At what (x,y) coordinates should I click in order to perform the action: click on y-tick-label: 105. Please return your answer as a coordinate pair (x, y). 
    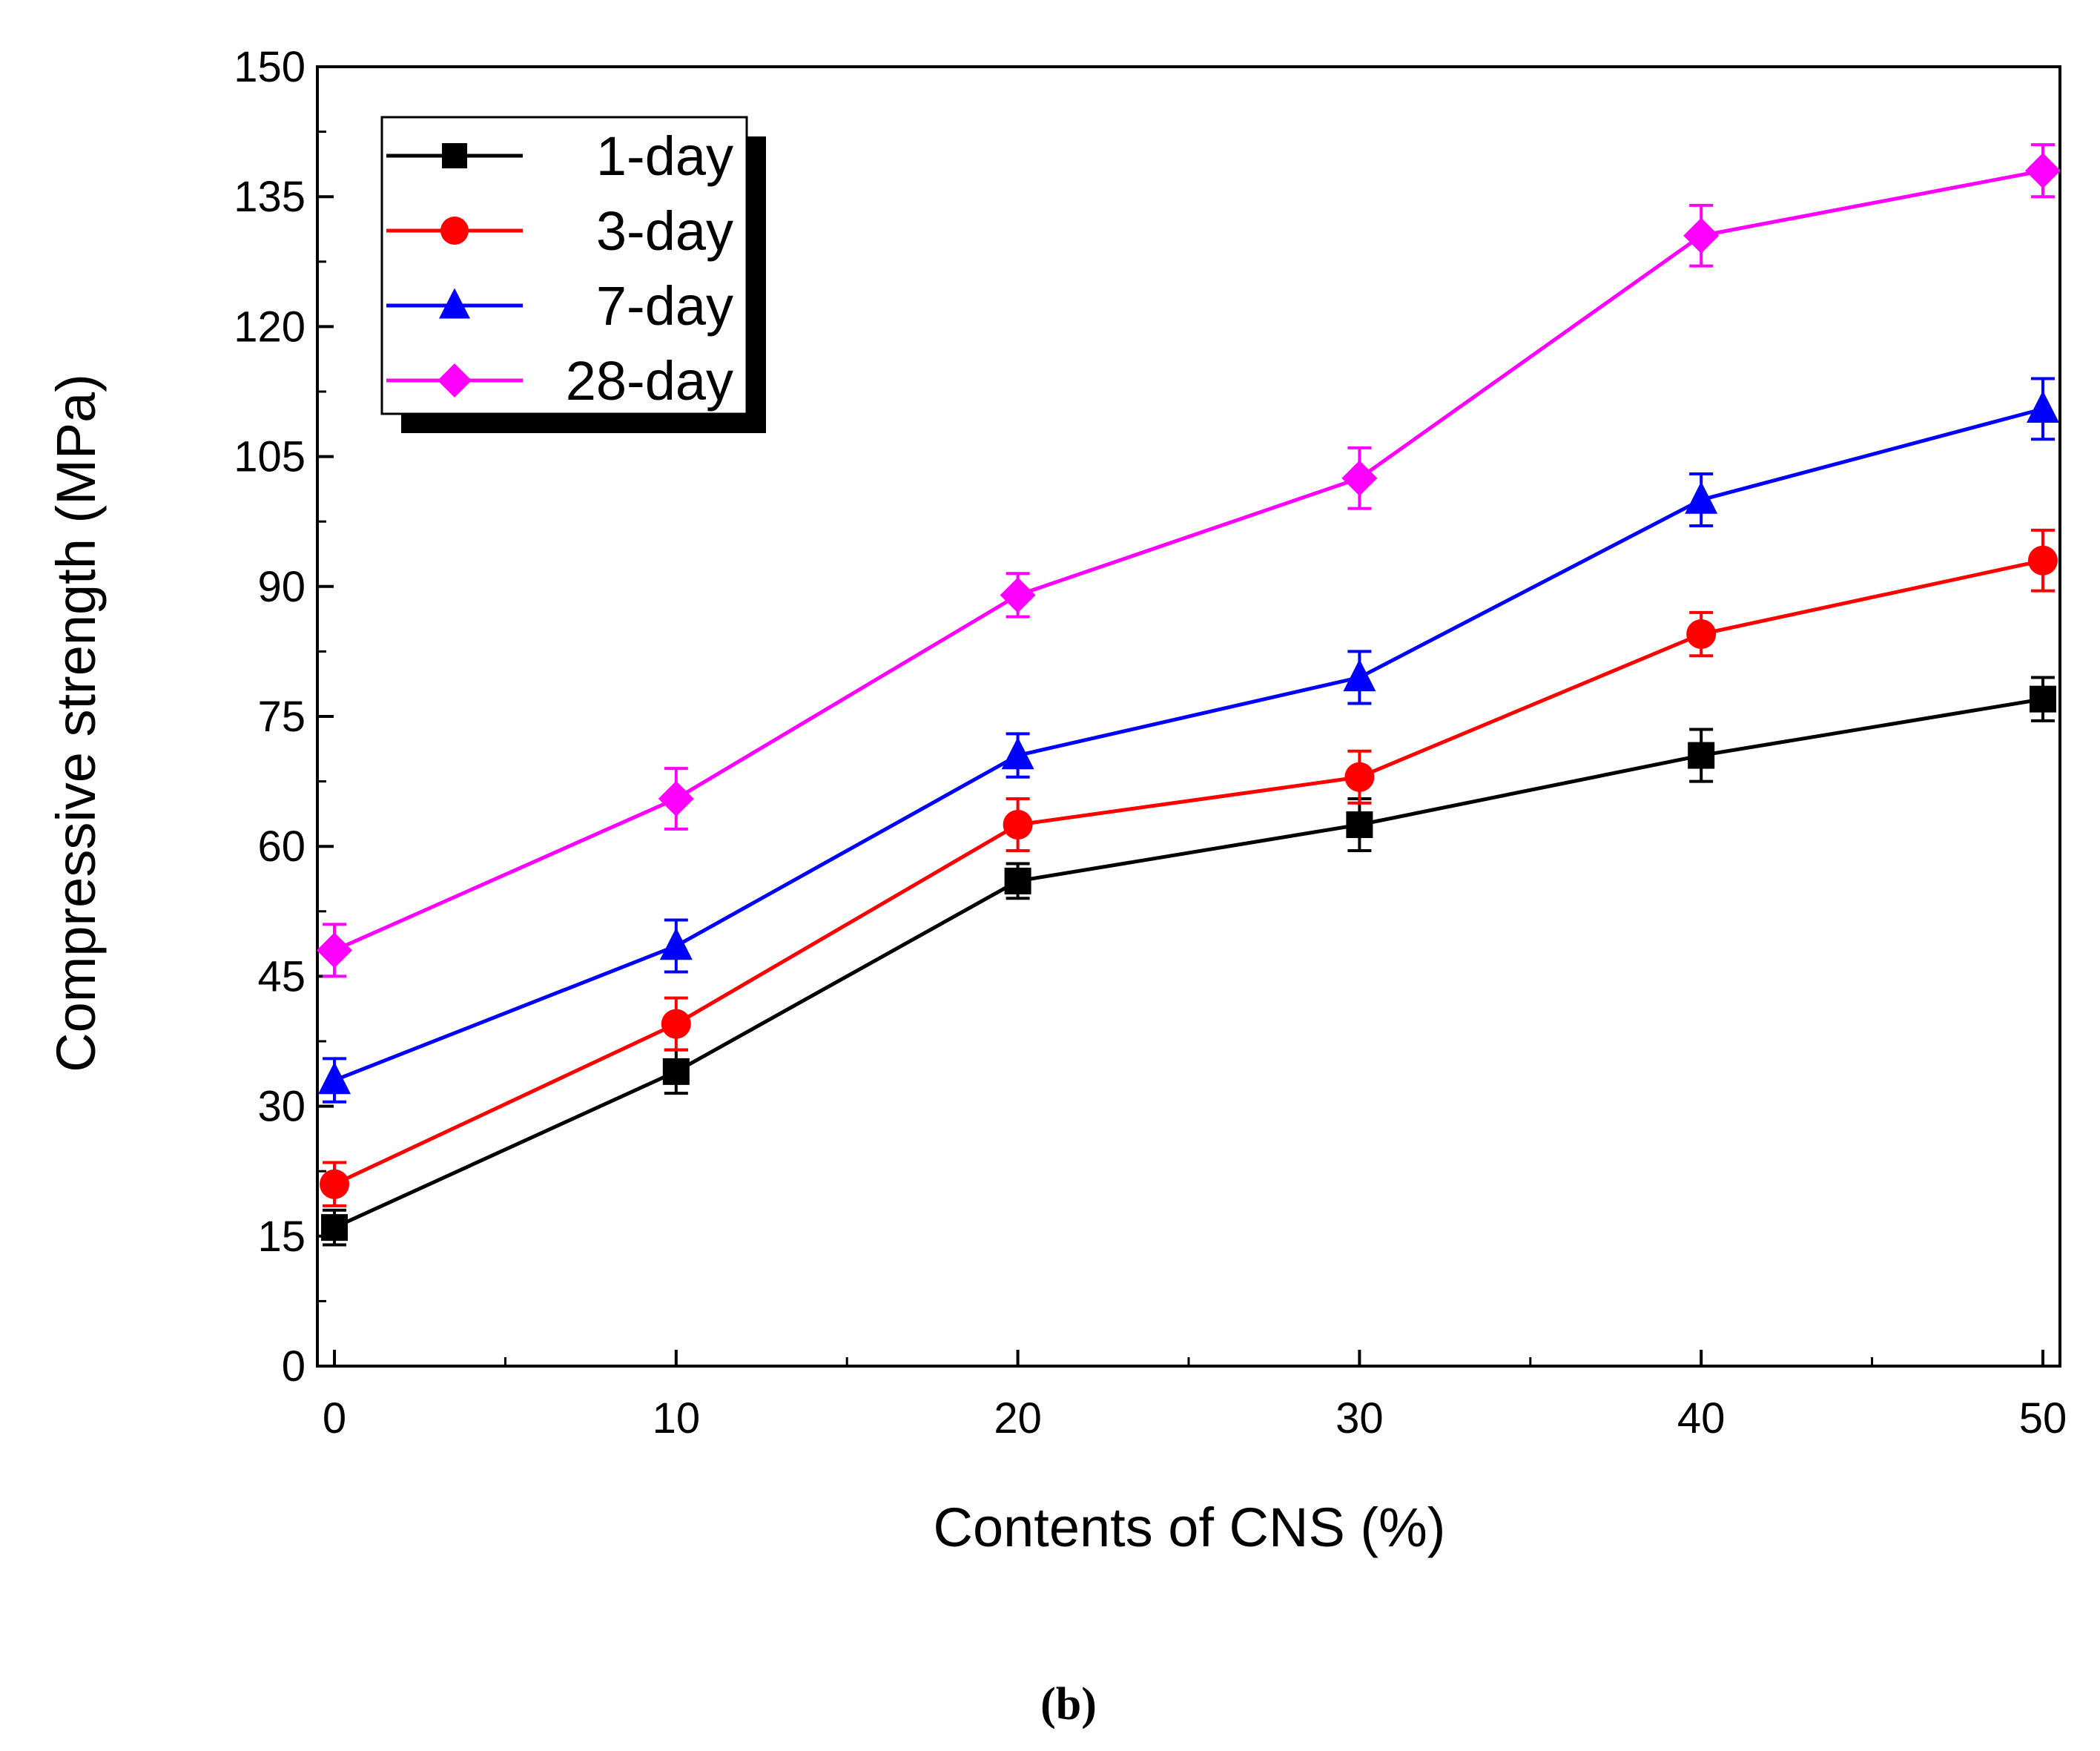
    Looking at the image, I should click on (270, 457).